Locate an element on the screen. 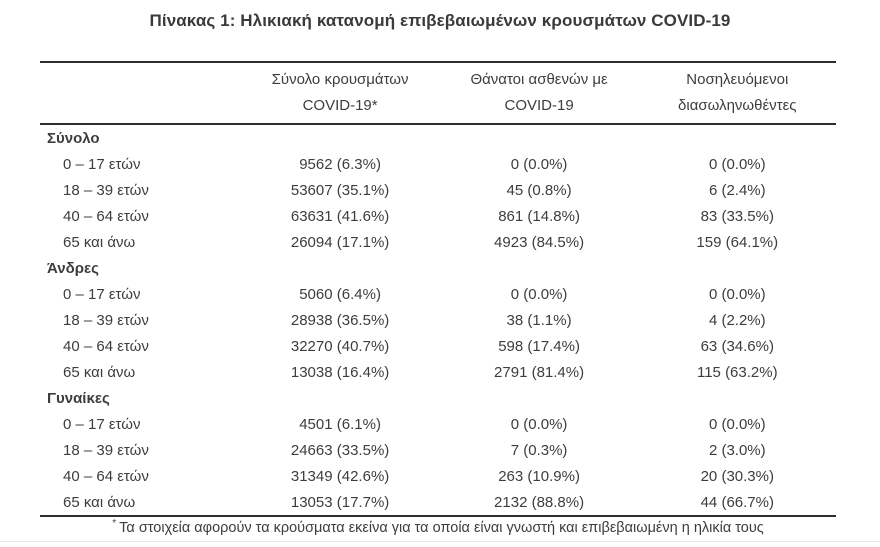  cases-value: 24663 (33.5%) is located at coordinates (340, 450).